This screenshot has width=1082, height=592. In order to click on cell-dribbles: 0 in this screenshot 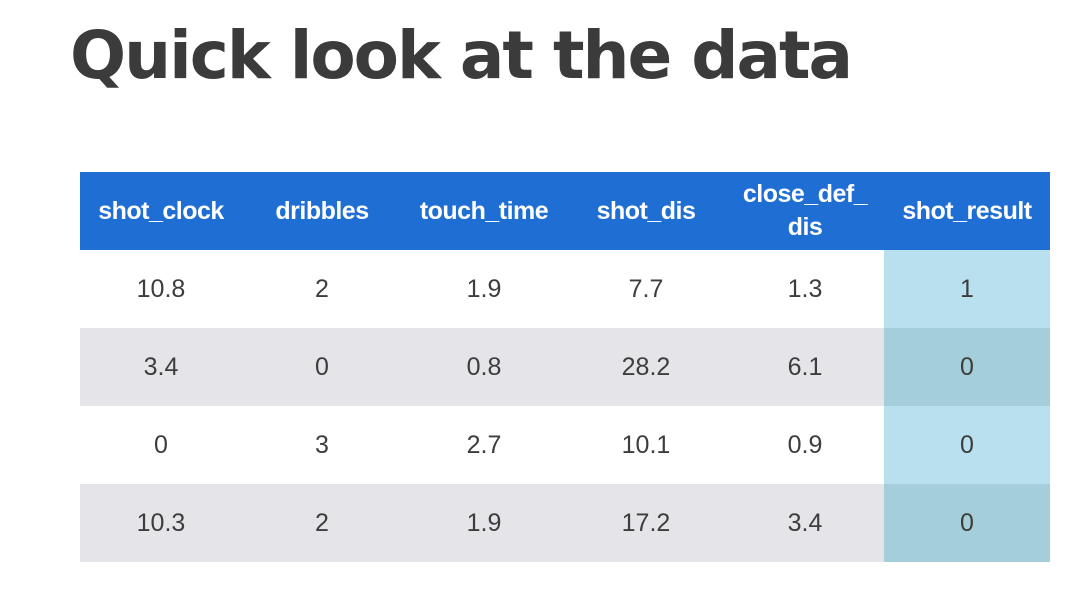, I will do `click(322, 367)`.